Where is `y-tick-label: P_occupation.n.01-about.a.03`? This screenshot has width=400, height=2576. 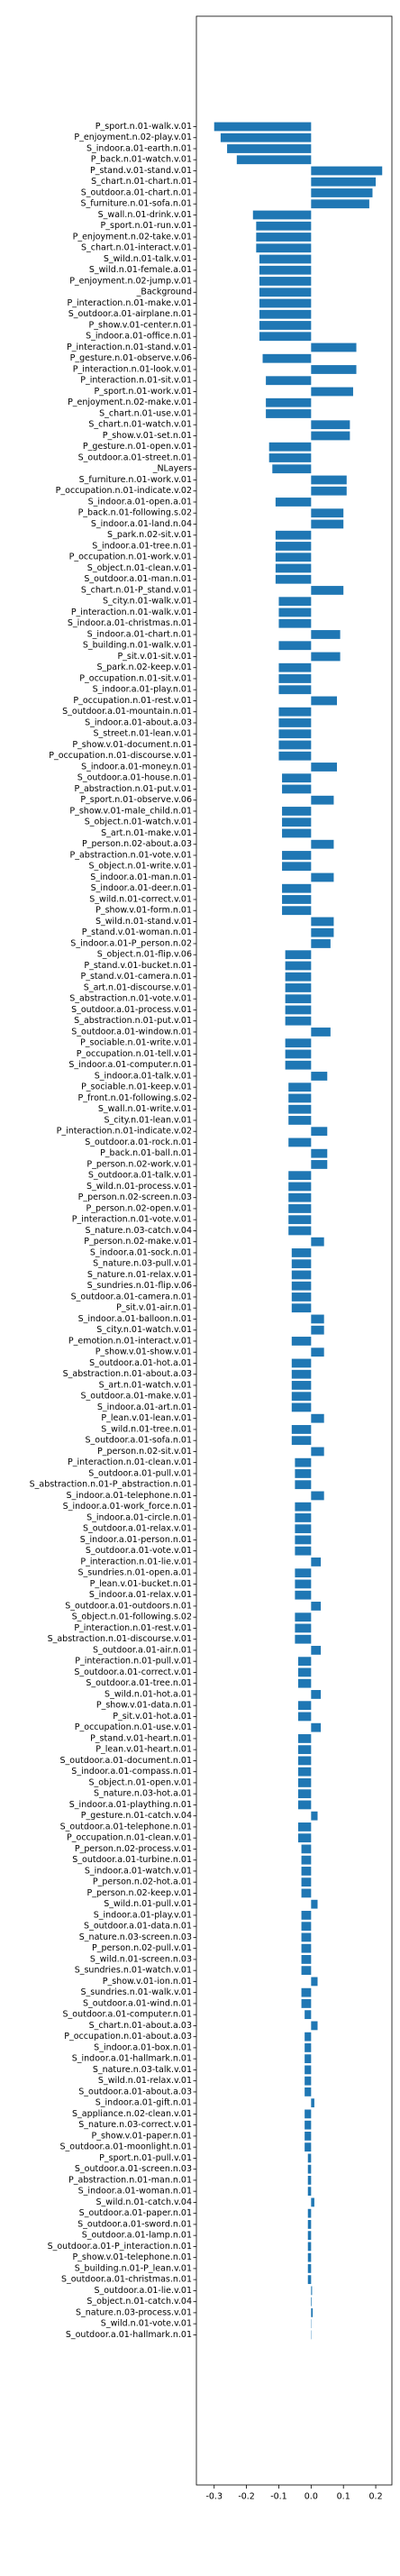 y-tick-label: P_occupation.n.01-about.a.03 is located at coordinates (128, 2037).